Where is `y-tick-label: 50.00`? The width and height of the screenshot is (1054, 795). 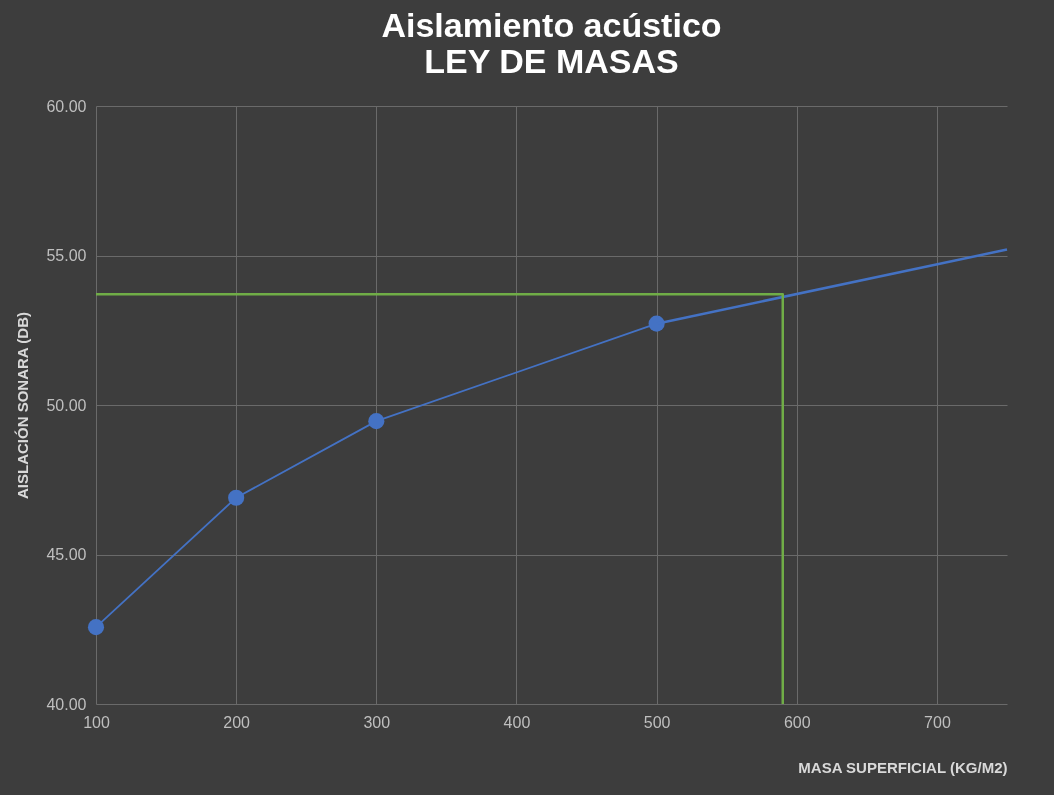 y-tick-label: 50.00 is located at coordinates (66, 405).